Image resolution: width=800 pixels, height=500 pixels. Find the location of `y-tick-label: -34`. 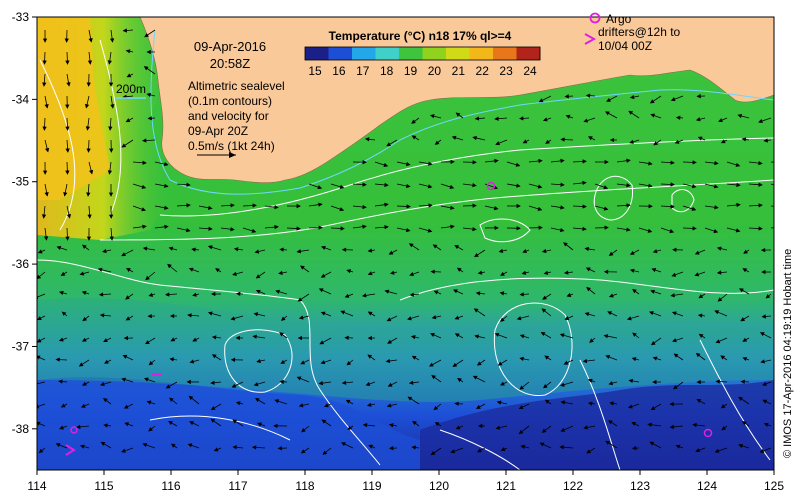

y-tick-label: -34 is located at coordinates (21, 99).